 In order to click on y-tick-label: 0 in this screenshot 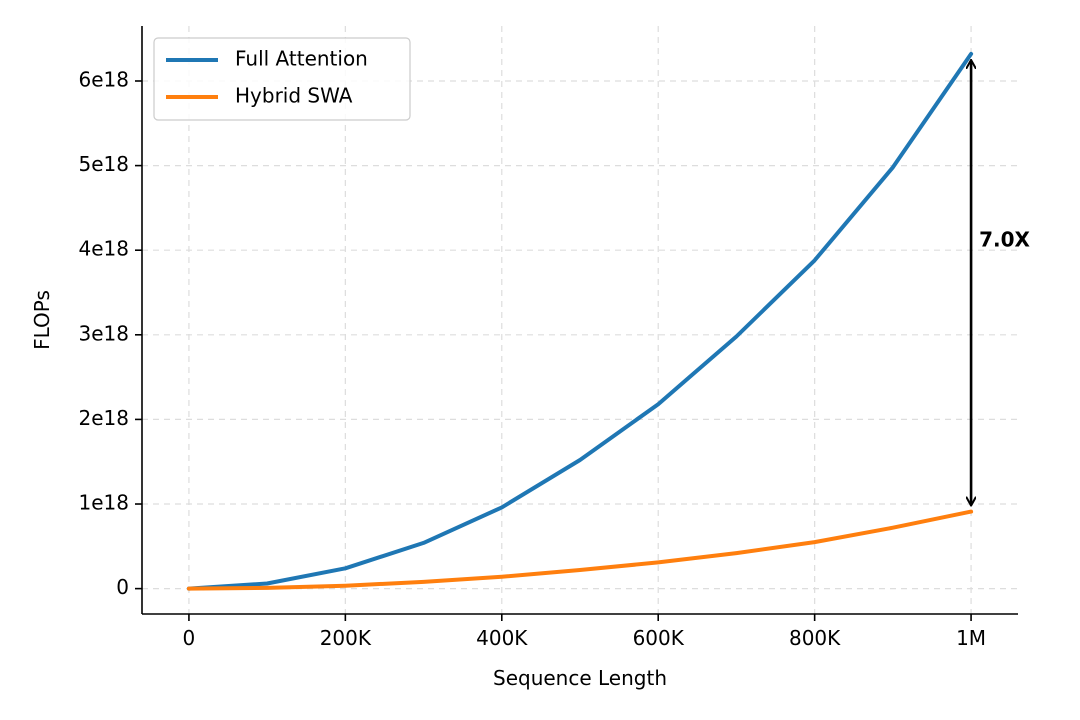, I will do `click(122, 587)`.